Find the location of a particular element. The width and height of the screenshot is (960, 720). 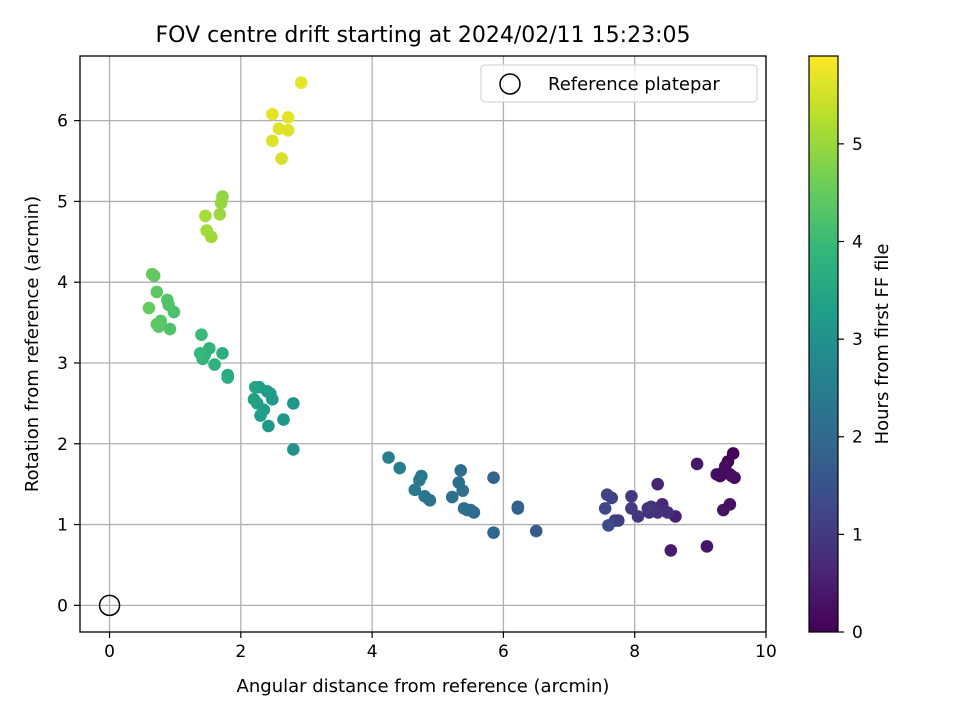

legend-box is located at coordinates (619, 83).